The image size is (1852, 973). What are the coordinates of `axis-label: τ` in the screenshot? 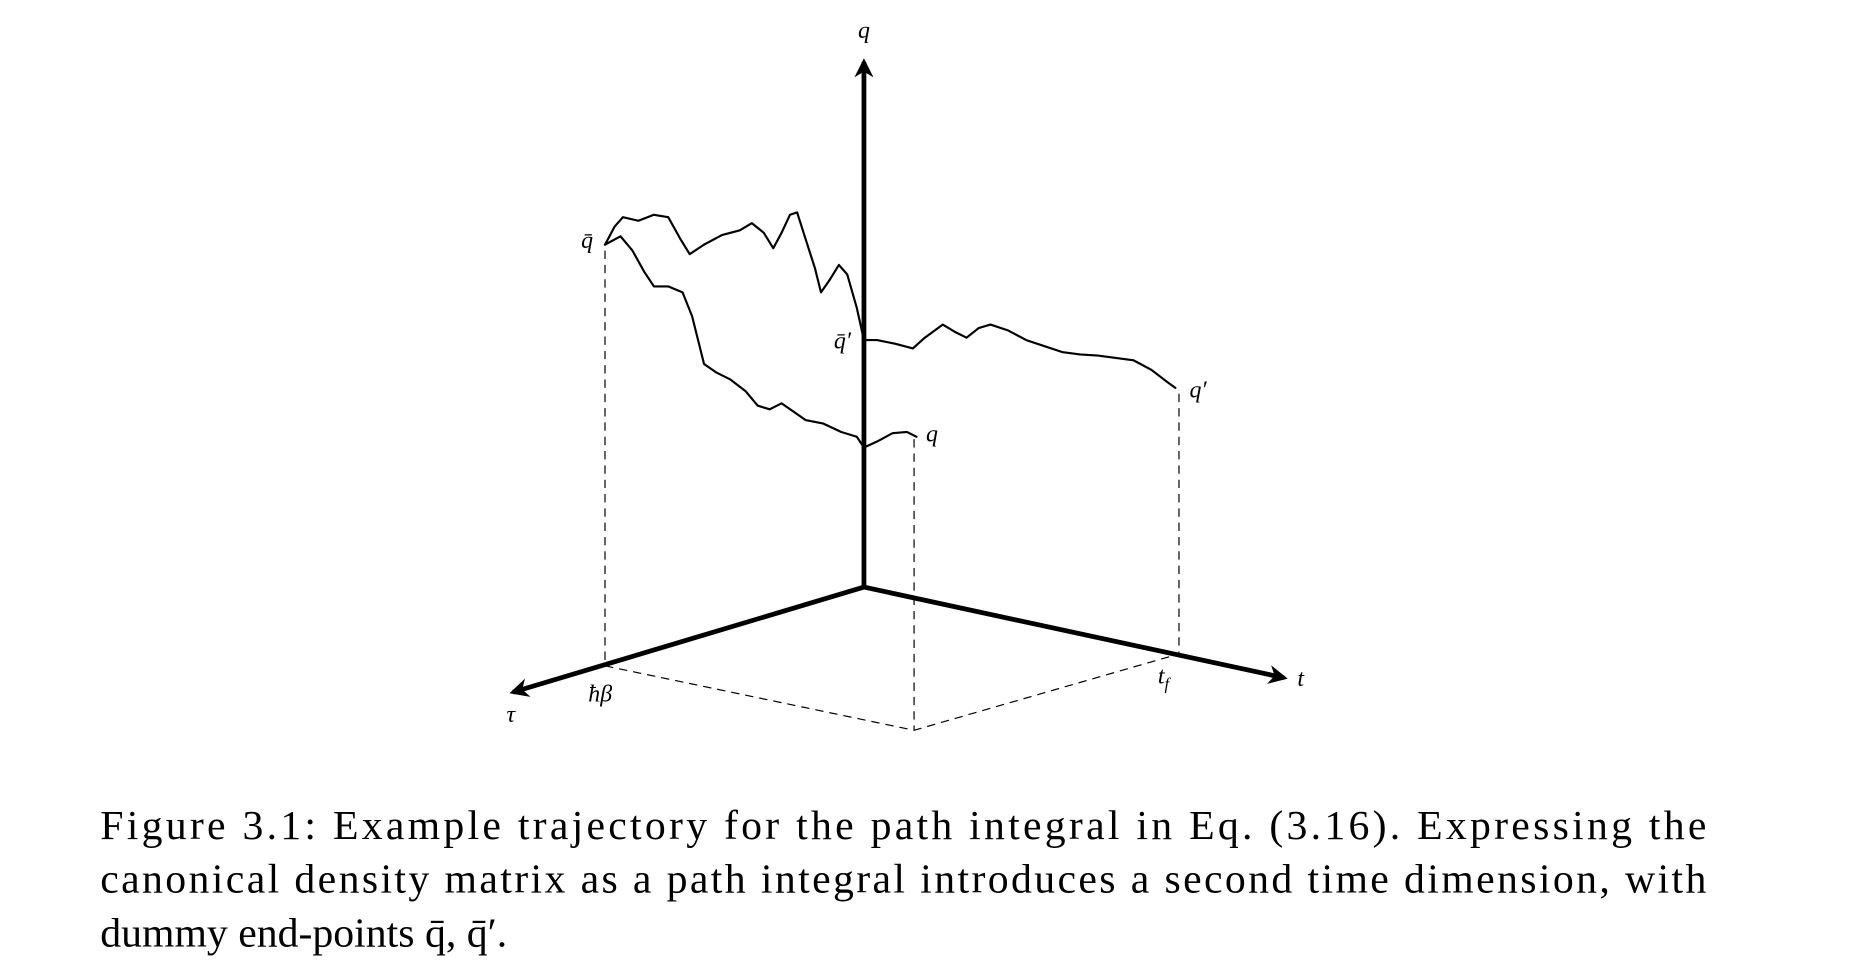 It's located at (511, 715).